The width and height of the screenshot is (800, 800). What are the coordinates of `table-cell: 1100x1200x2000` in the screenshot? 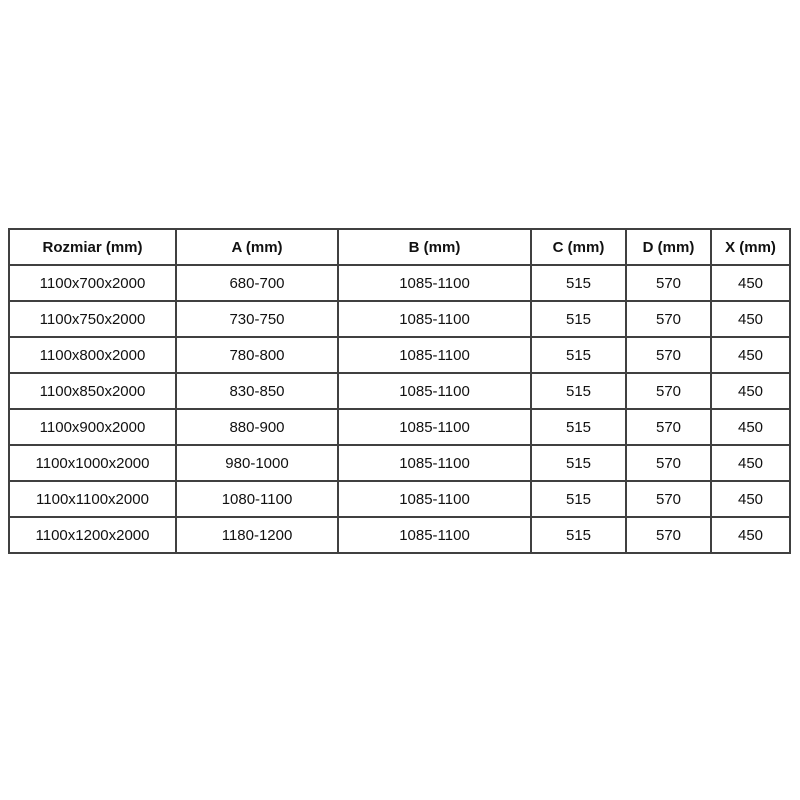 It's located at (92, 535).